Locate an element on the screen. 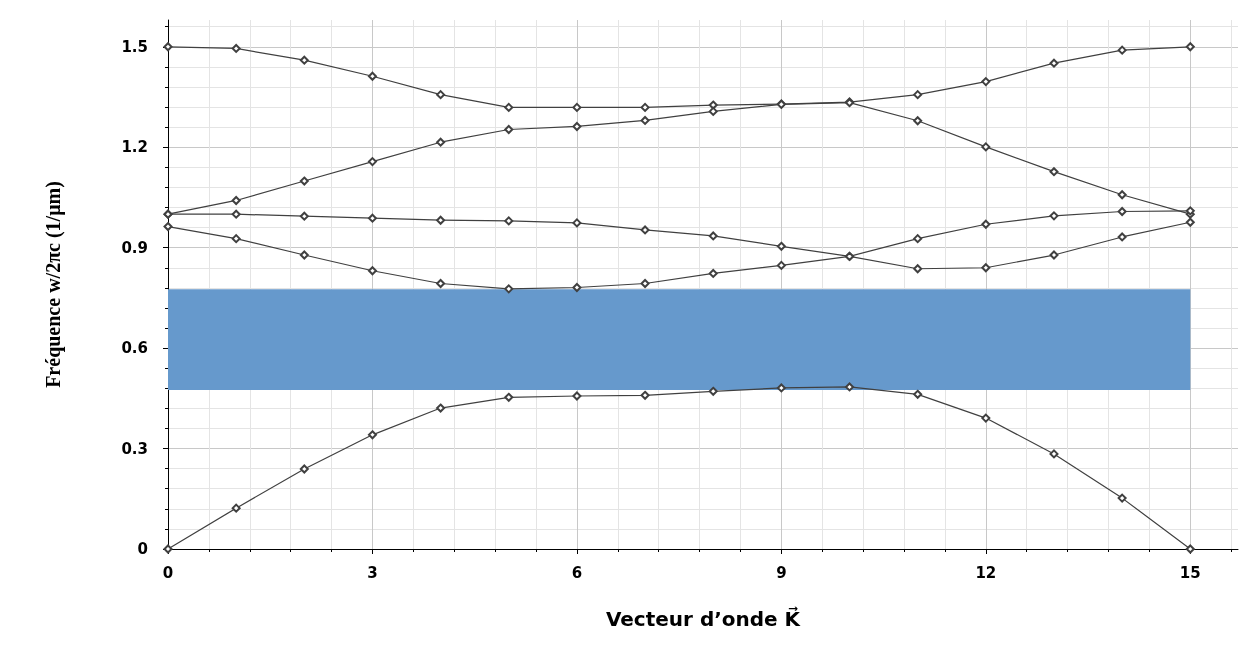 This screenshot has height=657, width=1260. x-tick-label: 9 is located at coordinates (781, 572).